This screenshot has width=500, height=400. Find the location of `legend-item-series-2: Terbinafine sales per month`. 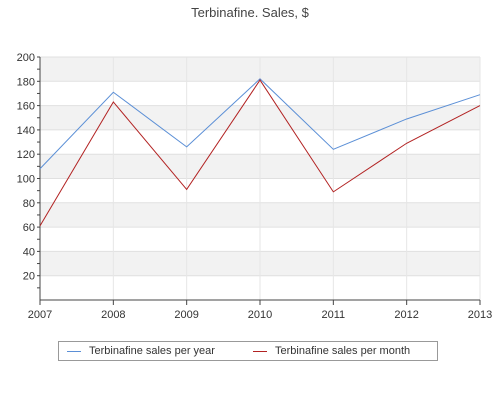

legend-item-series-2: Terbinafine sales per month is located at coordinates (331, 351).